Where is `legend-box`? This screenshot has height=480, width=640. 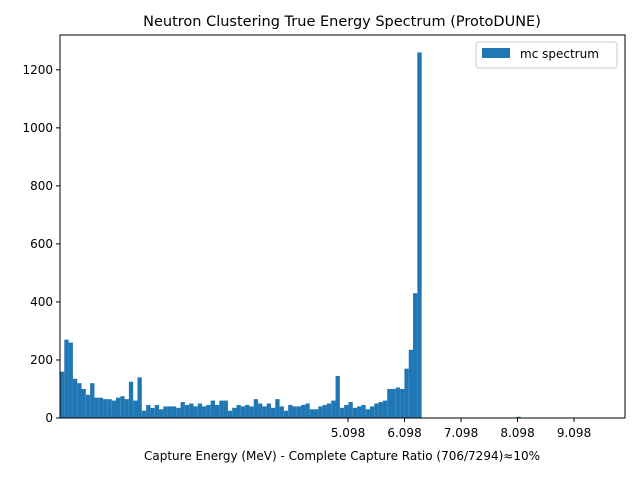
legend-box is located at coordinates (546, 55).